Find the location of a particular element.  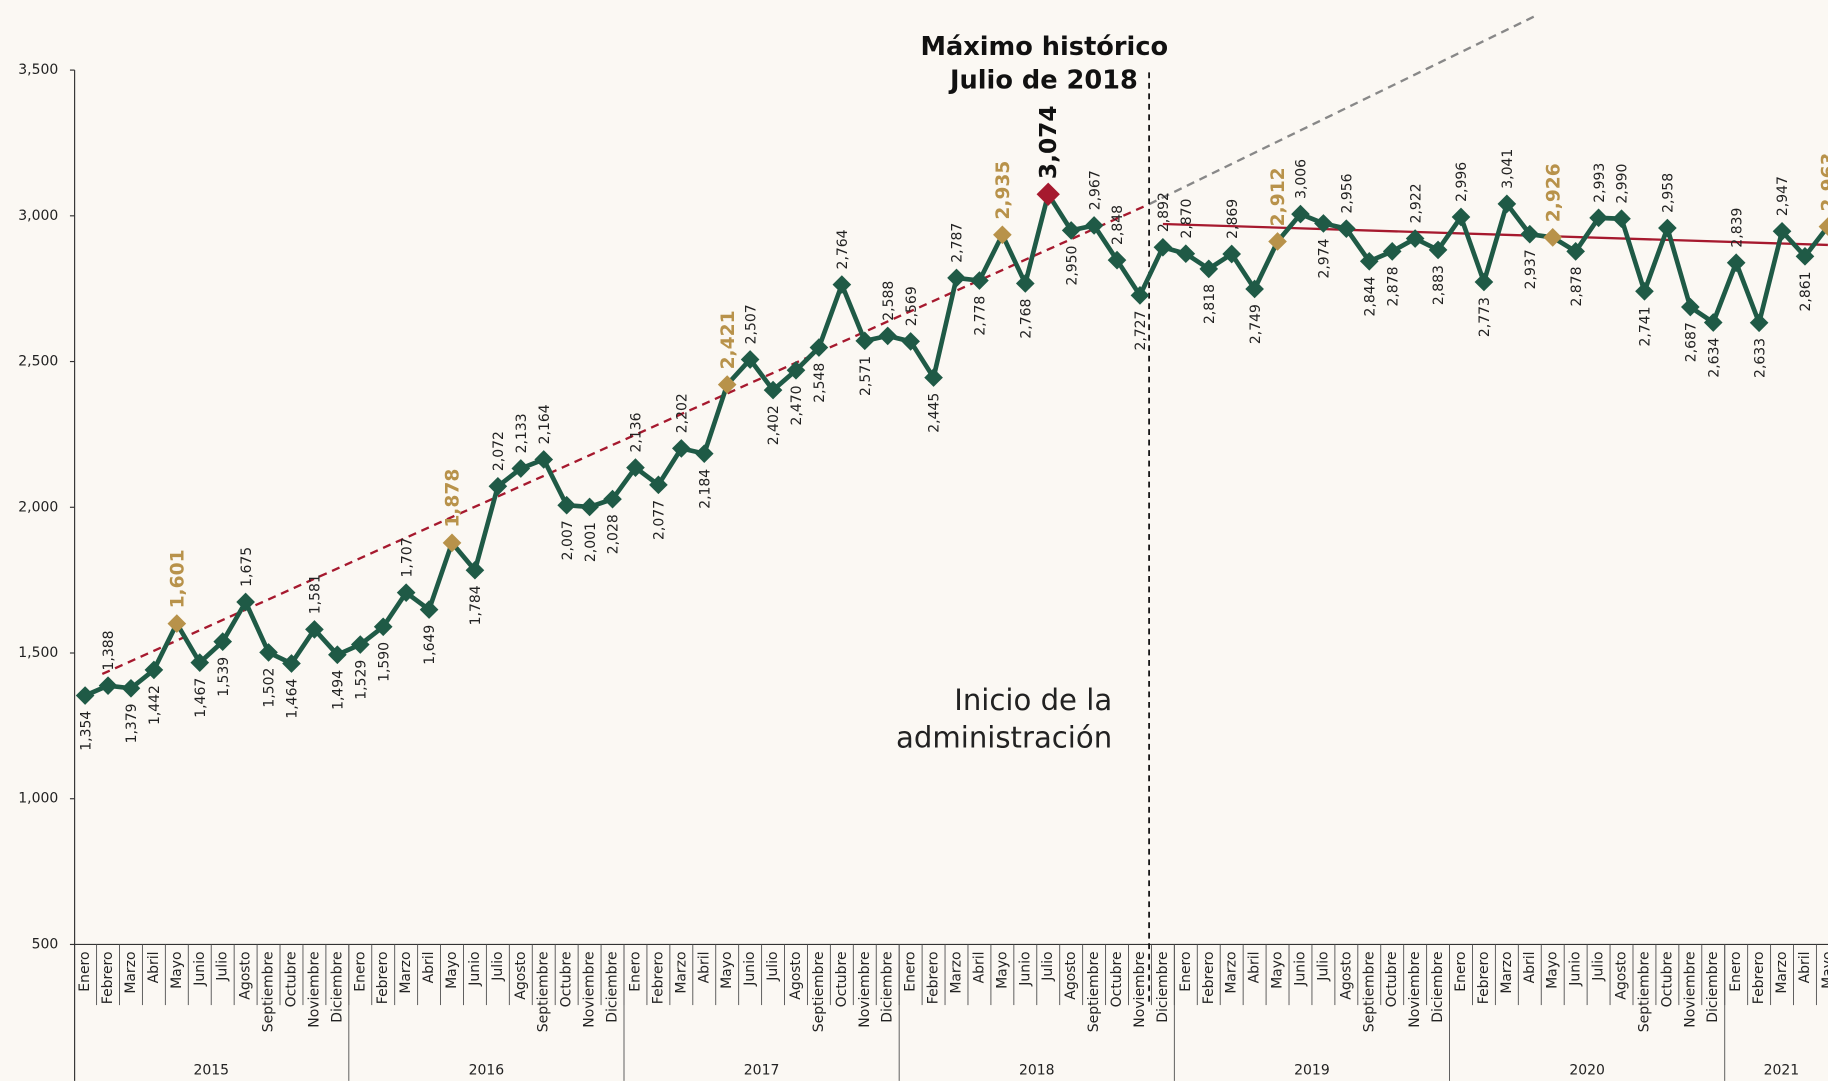

data-label: 1,354 is located at coordinates (86, 731).